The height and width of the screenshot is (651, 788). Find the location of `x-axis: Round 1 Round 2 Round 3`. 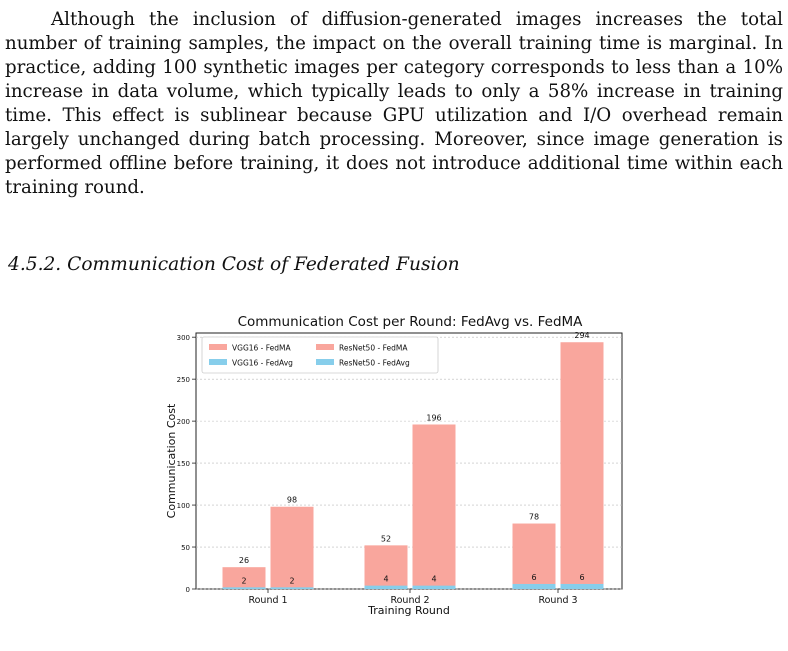

x-axis: Round 1 Round 2 Round 3 is located at coordinates (413, 597).